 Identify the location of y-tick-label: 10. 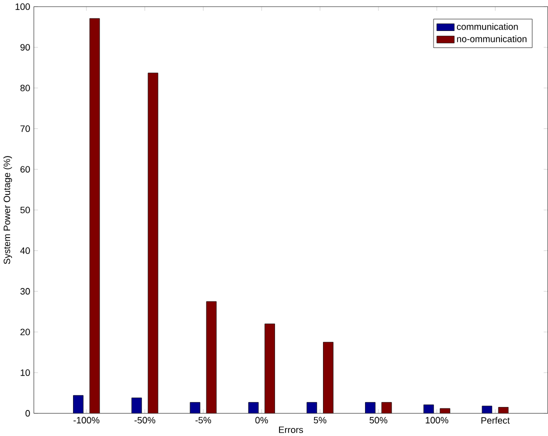
(25, 372).